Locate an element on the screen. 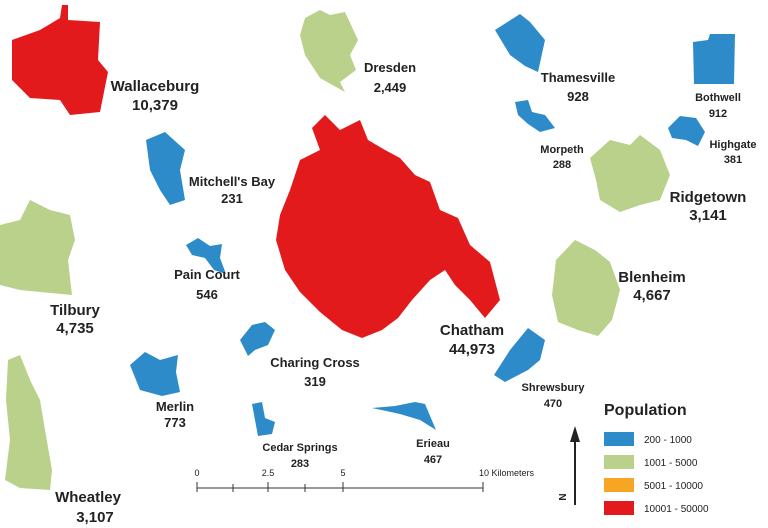  bothwell-shape is located at coordinates (714, 59).